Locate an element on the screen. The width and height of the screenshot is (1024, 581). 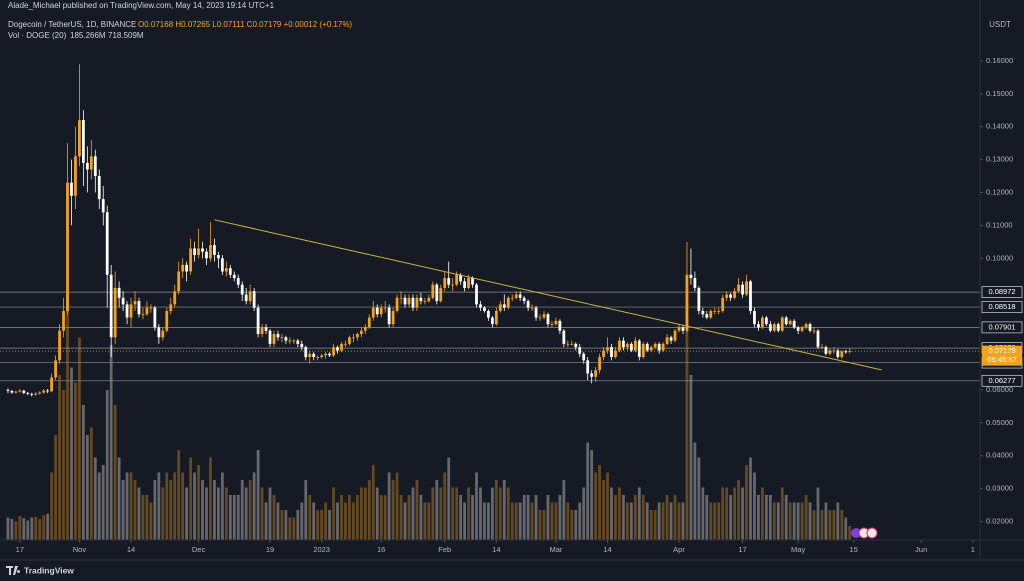
x-tick-label: Jun is located at coordinates (921, 549).